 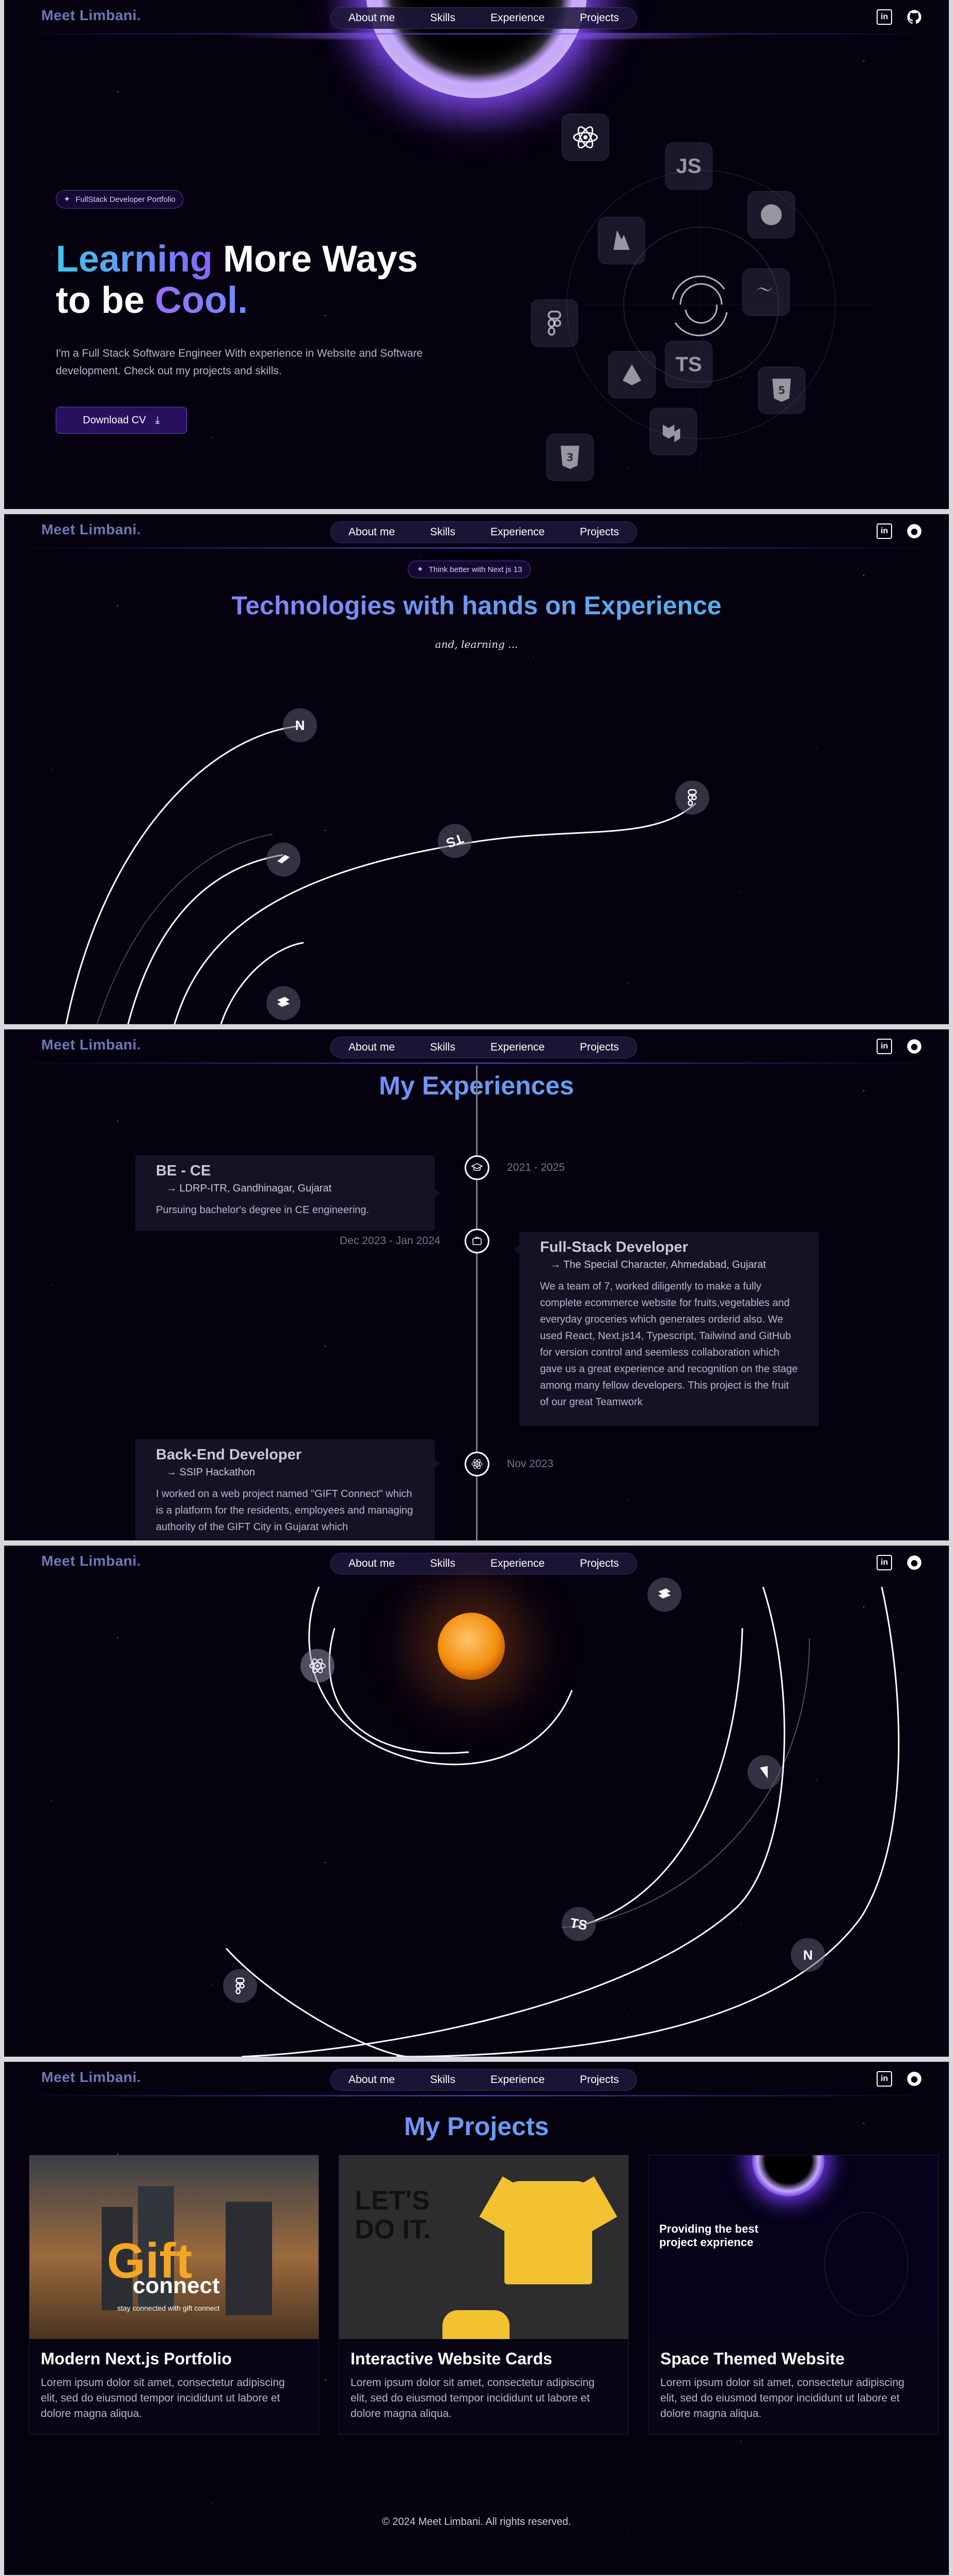 I want to click on gift-tagline: stay connected with gift connect, so click(x=168, y=2308).